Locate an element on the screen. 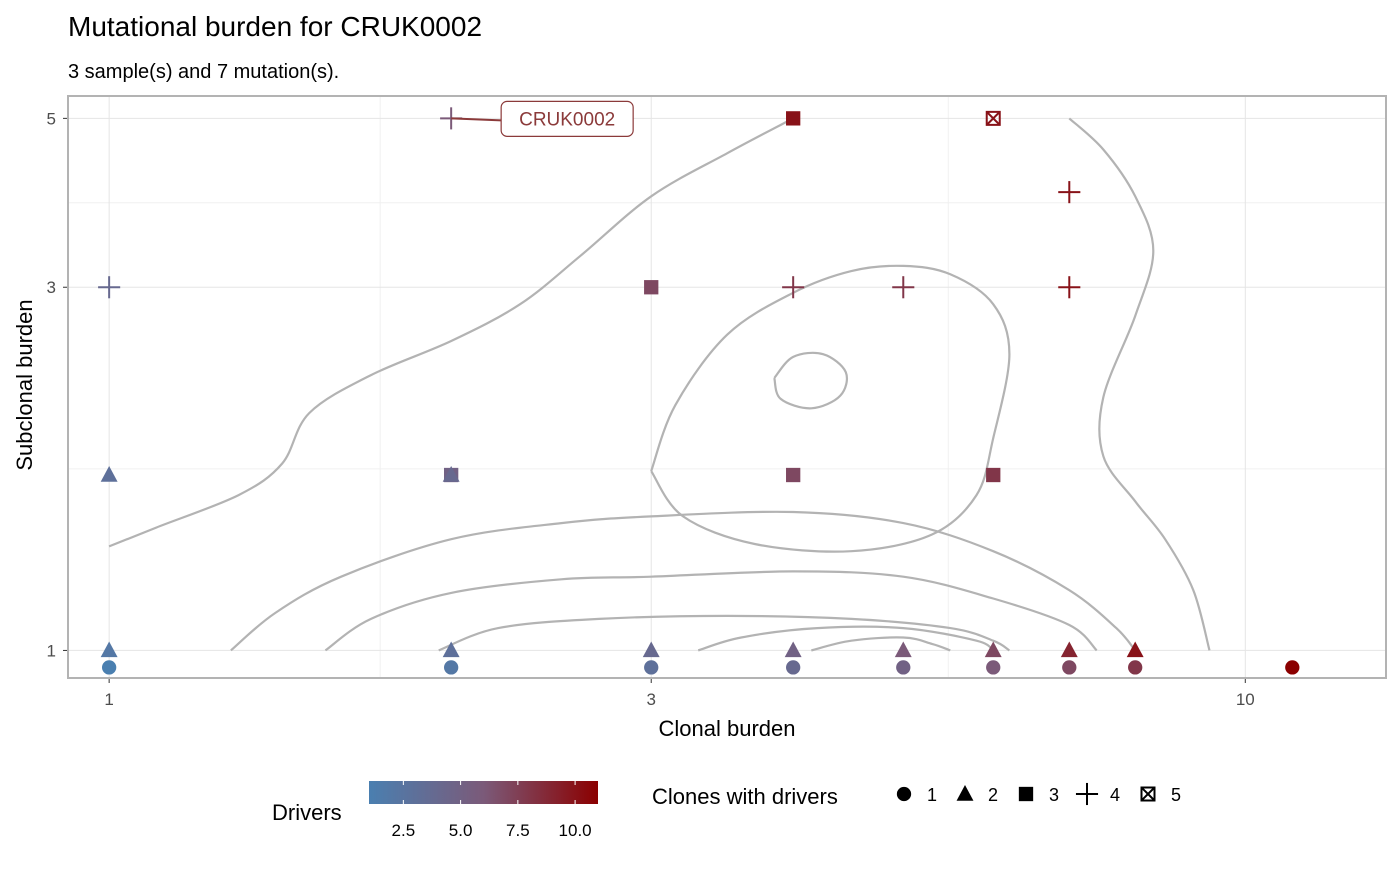 The image size is (1400, 871). data-point-11-triangle is located at coordinates (651, 649).